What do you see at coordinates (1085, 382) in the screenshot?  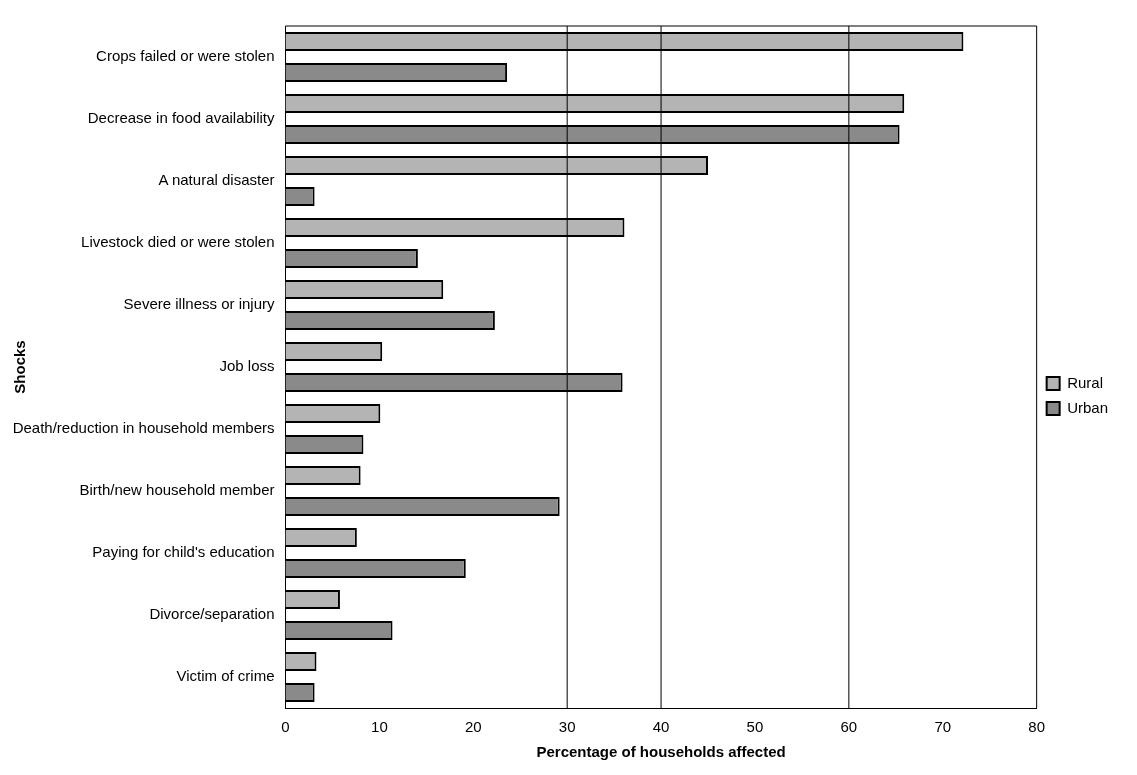 I see `legend-label: Rural` at bounding box center [1085, 382].